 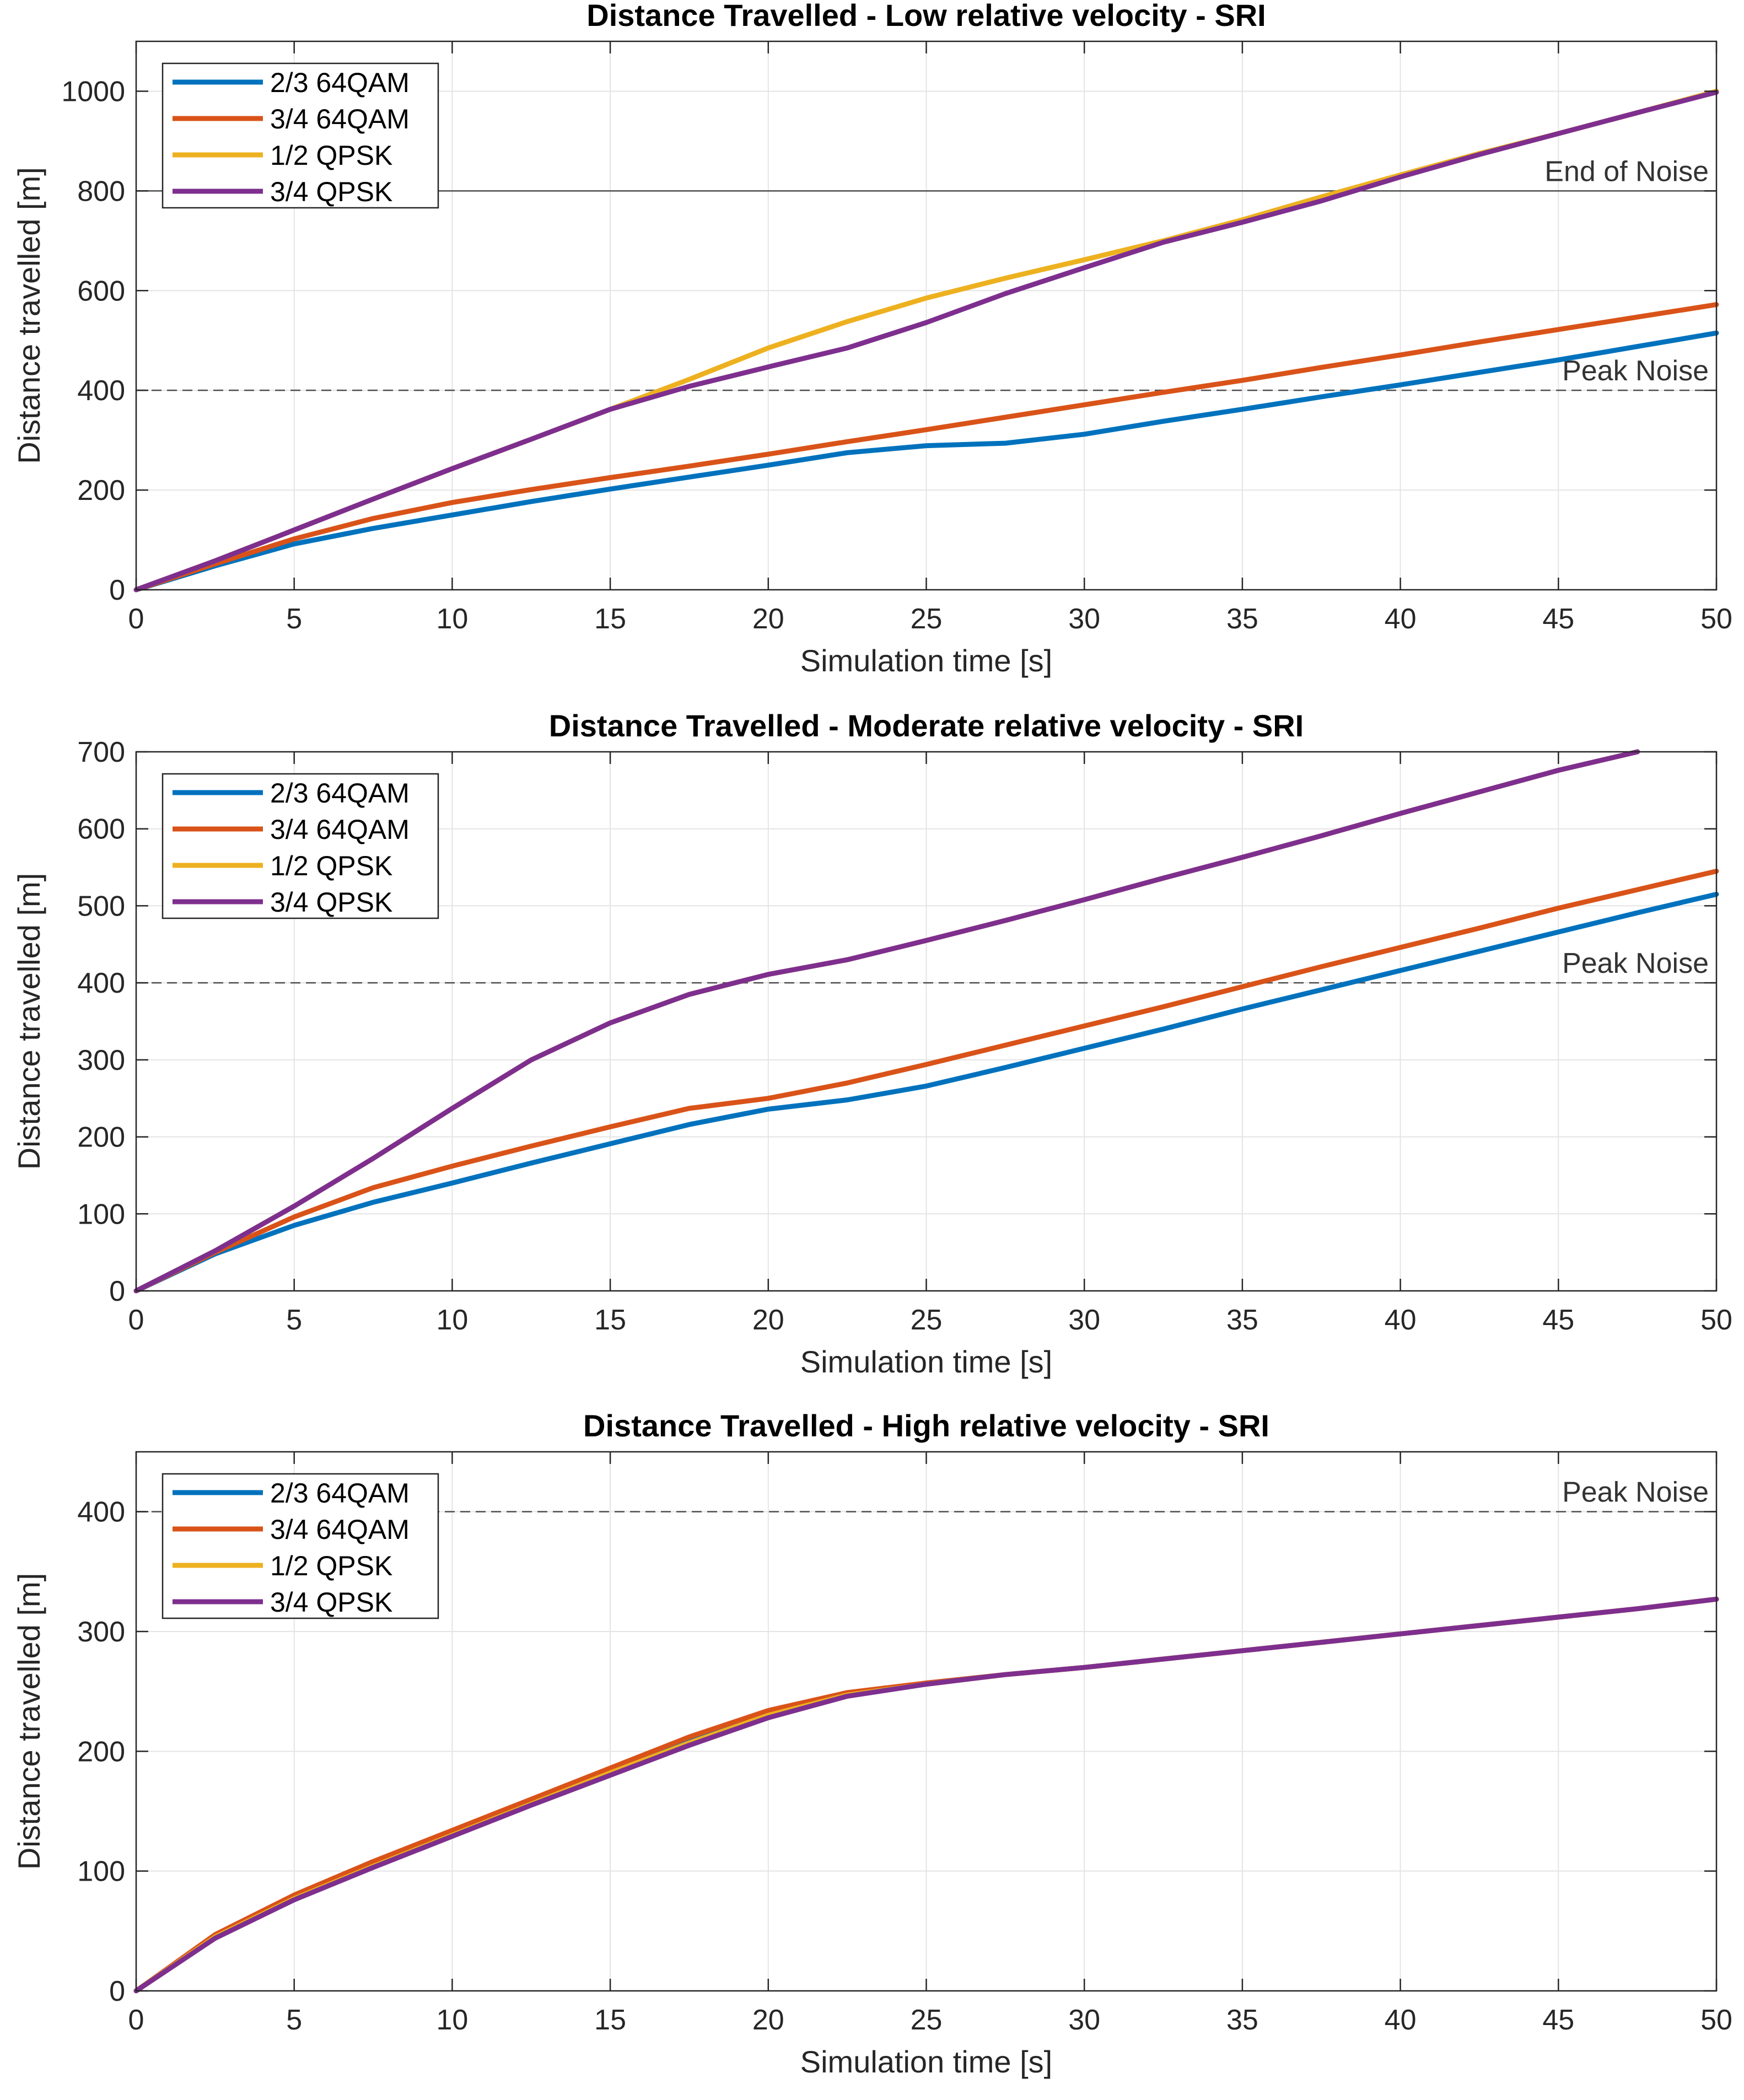 What do you see at coordinates (93, 92) in the screenshot?
I see `y-tick-label: 1000` at bounding box center [93, 92].